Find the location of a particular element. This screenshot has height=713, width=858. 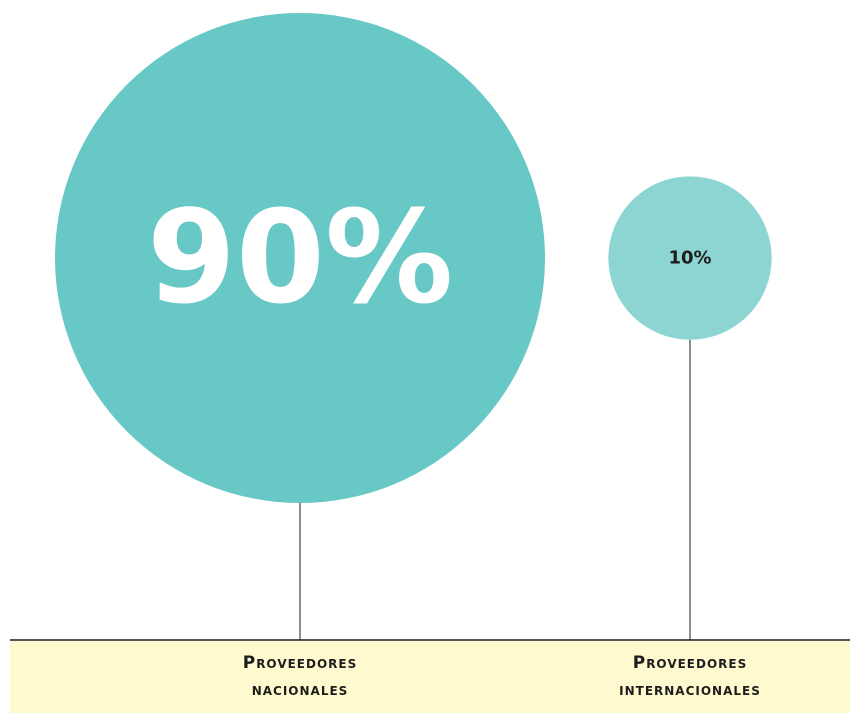

value-label: 90% is located at coordinates (300, 258).